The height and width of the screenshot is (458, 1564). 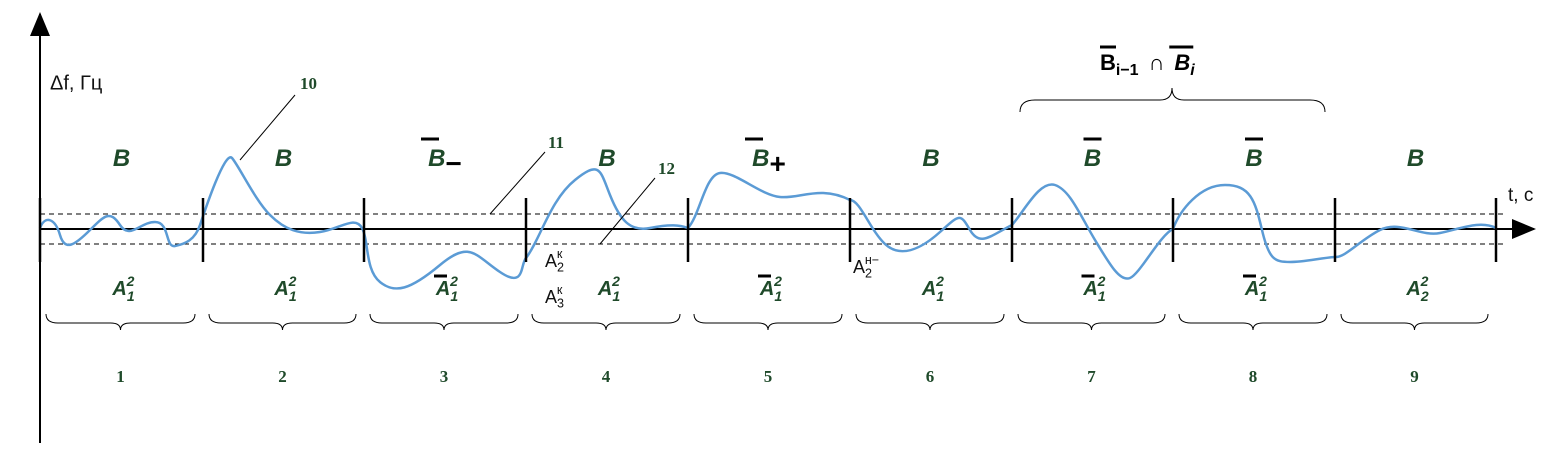 I want to click on symbol: A3к, so click(x=554, y=297).